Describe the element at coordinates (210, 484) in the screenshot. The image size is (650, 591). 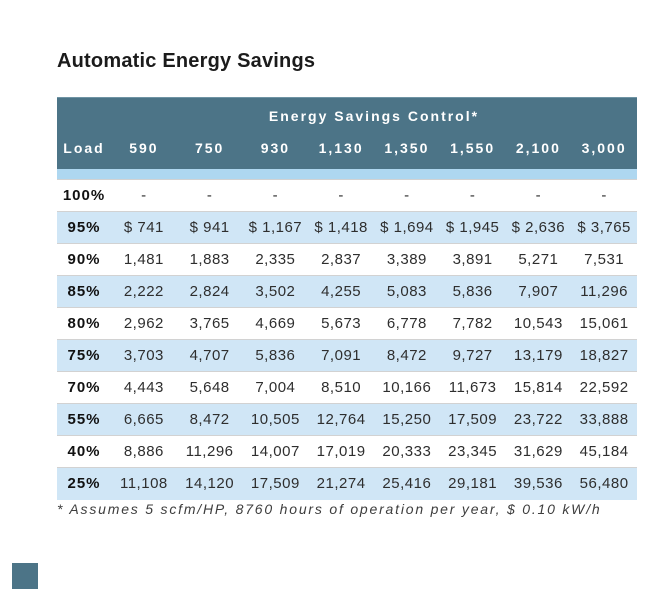
I see `table-cell: 14,120` at that location.